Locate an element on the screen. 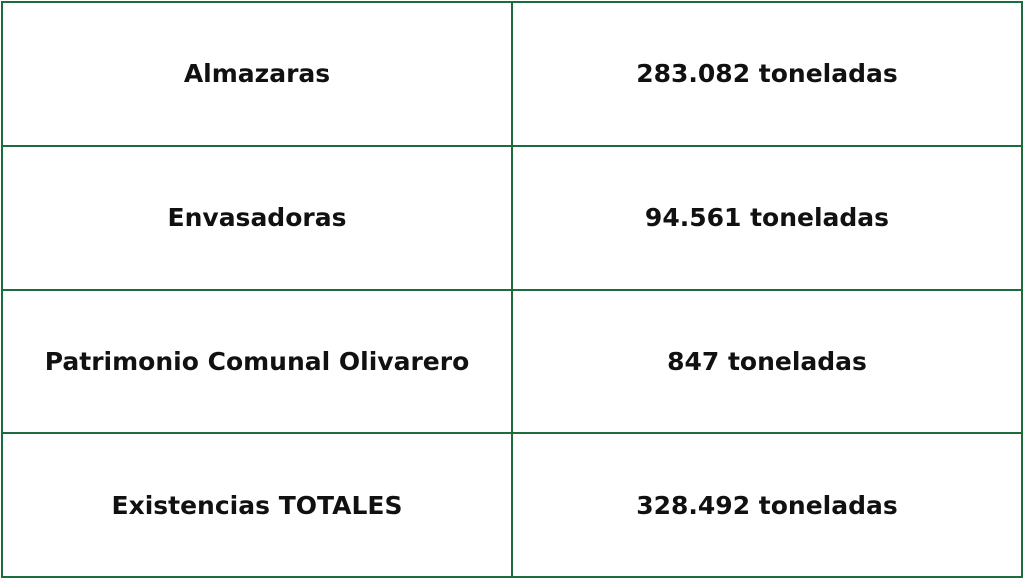 The image size is (1024, 580). row-label: Patrimonio Comunal Olivarero is located at coordinates (257, 361).